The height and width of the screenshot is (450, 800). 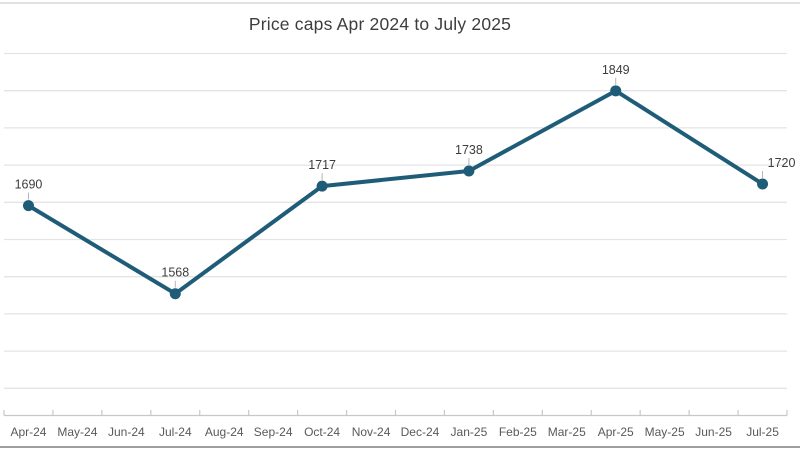 What do you see at coordinates (400, 447) in the screenshot?
I see `bottom-divider` at bounding box center [400, 447].